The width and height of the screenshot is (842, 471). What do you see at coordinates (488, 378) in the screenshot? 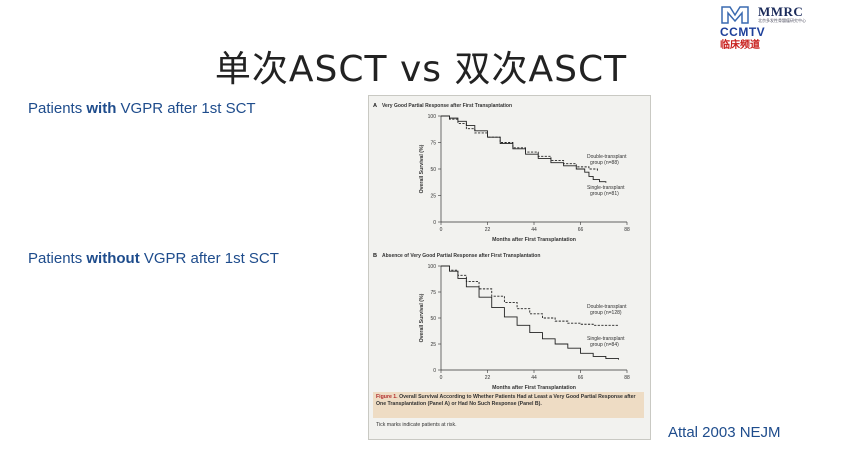
I see `panel-b-x-tick-label: 22` at bounding box center [488, 378].